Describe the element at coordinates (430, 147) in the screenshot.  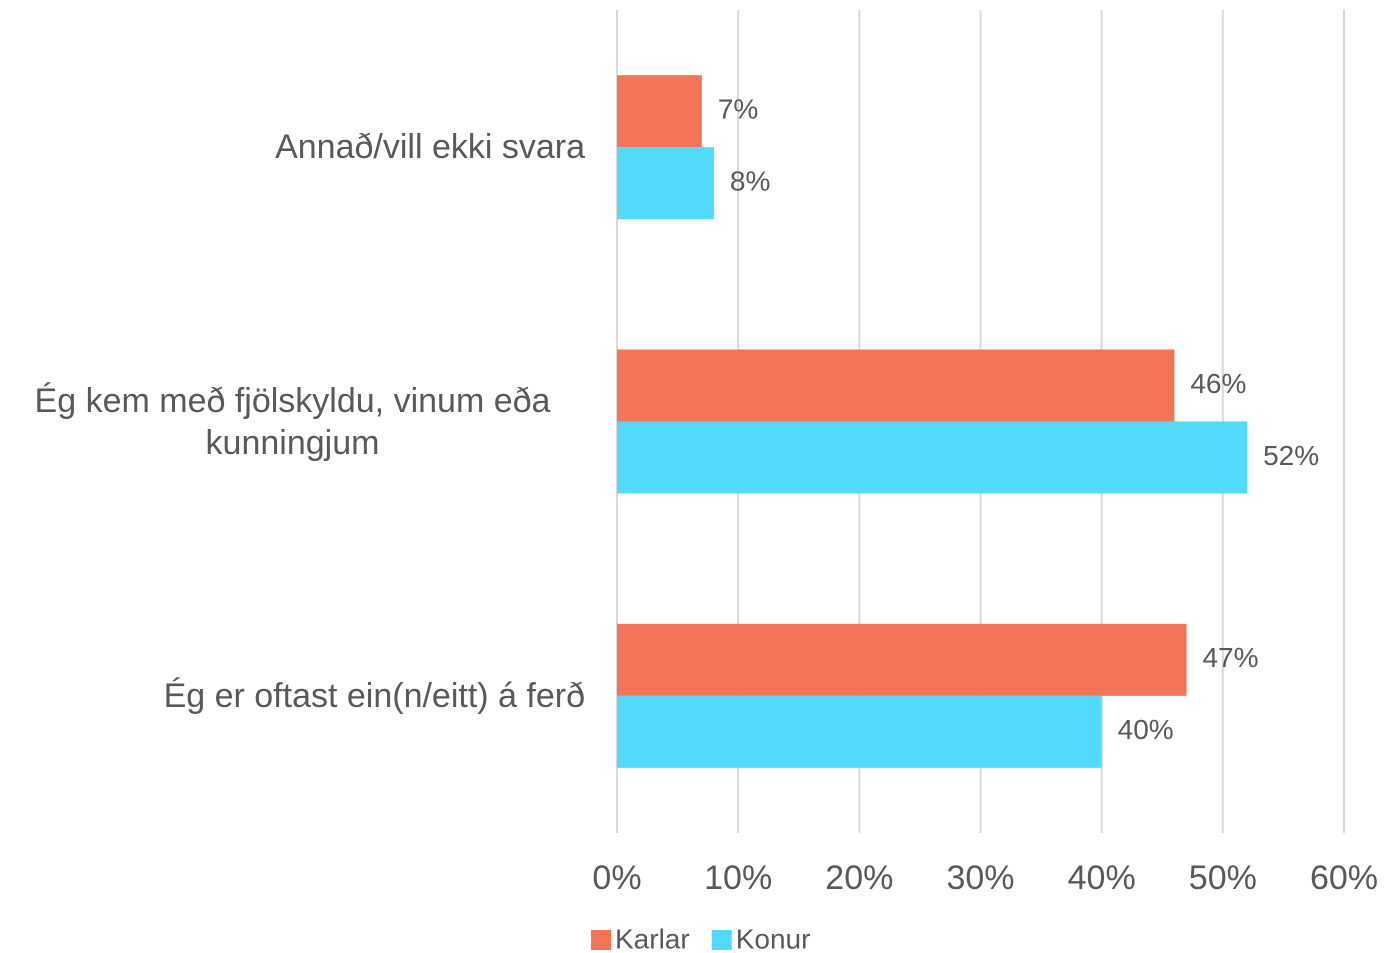
I see `category-text: Annað/vill ekki svara` at that location.